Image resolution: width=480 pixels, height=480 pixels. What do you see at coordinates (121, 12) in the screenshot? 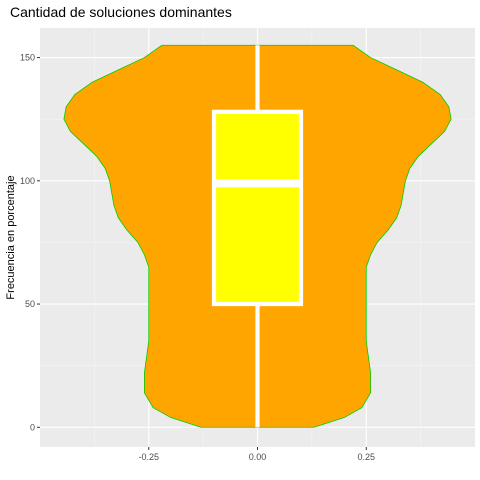
I see `chart-title: Cantidad de soluciones dominantes` at bounding box center [121, 12].